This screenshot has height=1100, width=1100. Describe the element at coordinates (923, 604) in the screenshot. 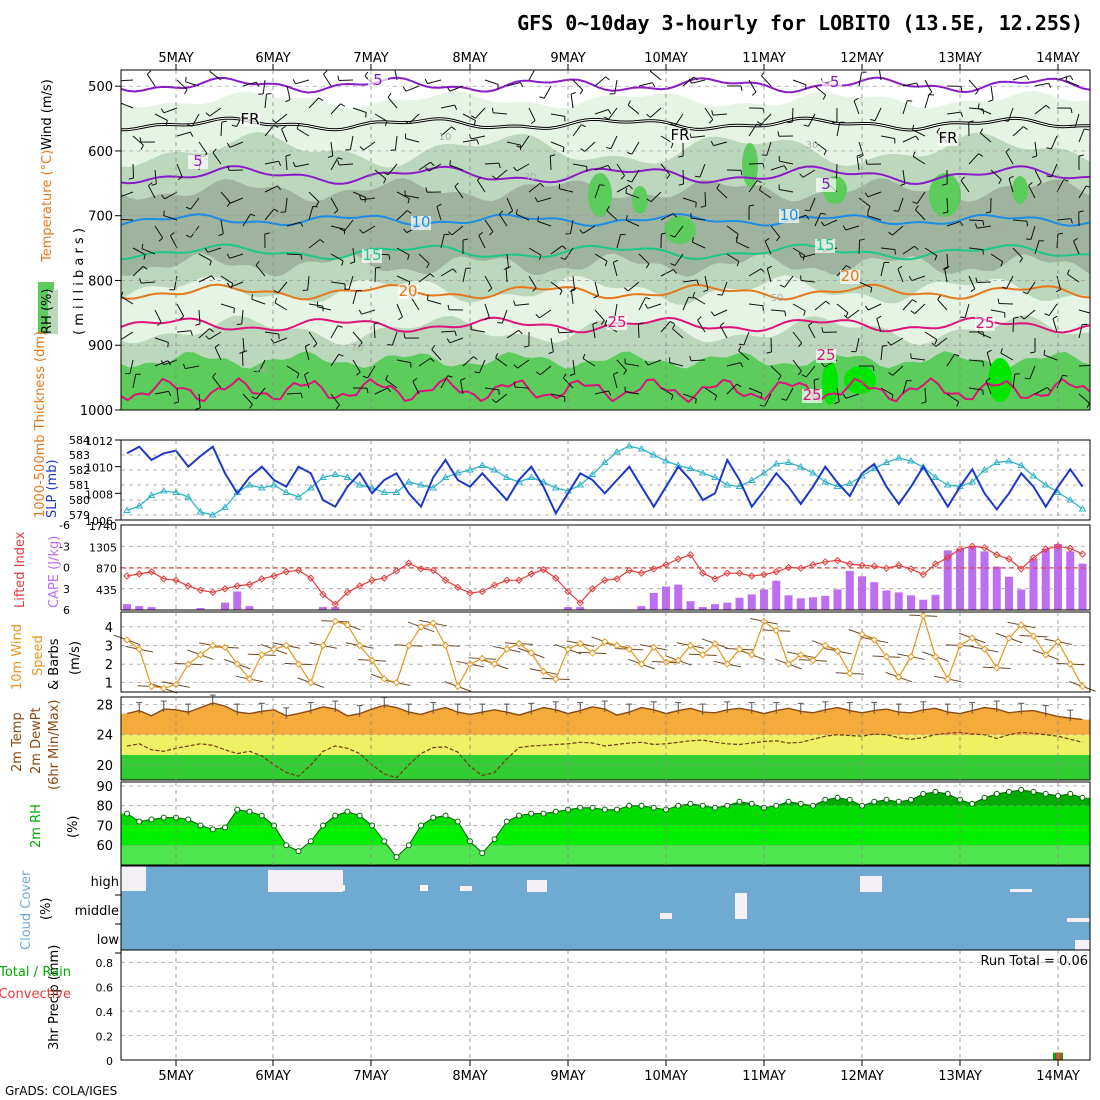

I see `cape-bar` at that location.